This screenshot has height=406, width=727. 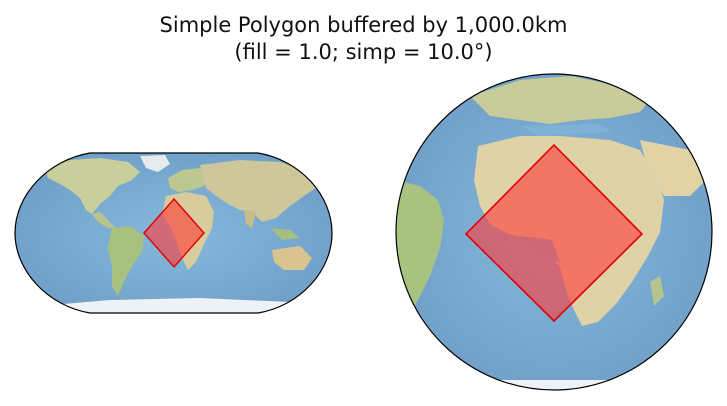 What do you see at coordinates (657, 291) in the screenshot?
I see `orthographic-madagascar` at bounding box center [657, 291].